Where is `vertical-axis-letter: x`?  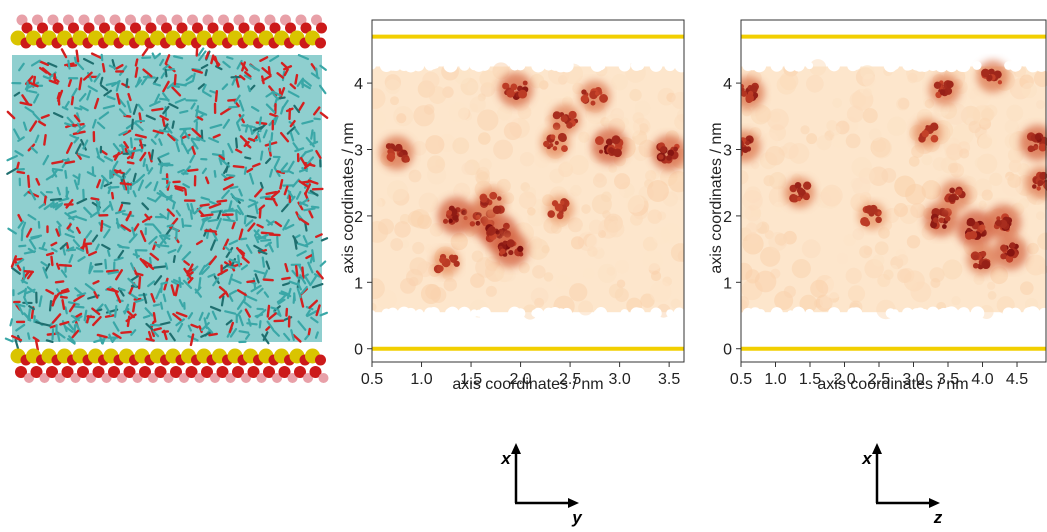
vertical-axis-letter: x is located at coordinates (867, 458).